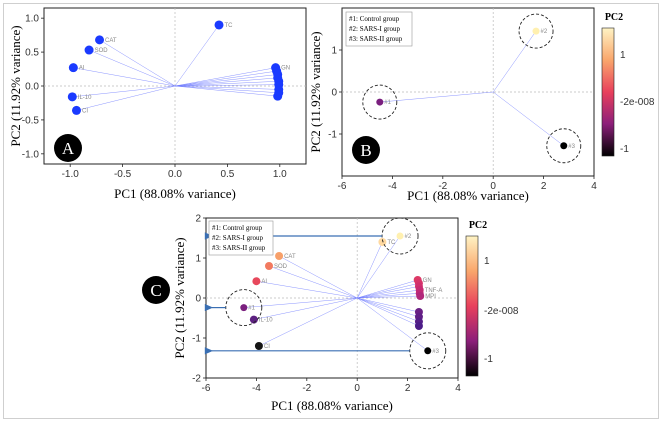 The width and height of the screenshot is (664, 423). Describe the element at coordinates (594, 186) in the screenshot. I see `x-tick-label: 4` at that location.